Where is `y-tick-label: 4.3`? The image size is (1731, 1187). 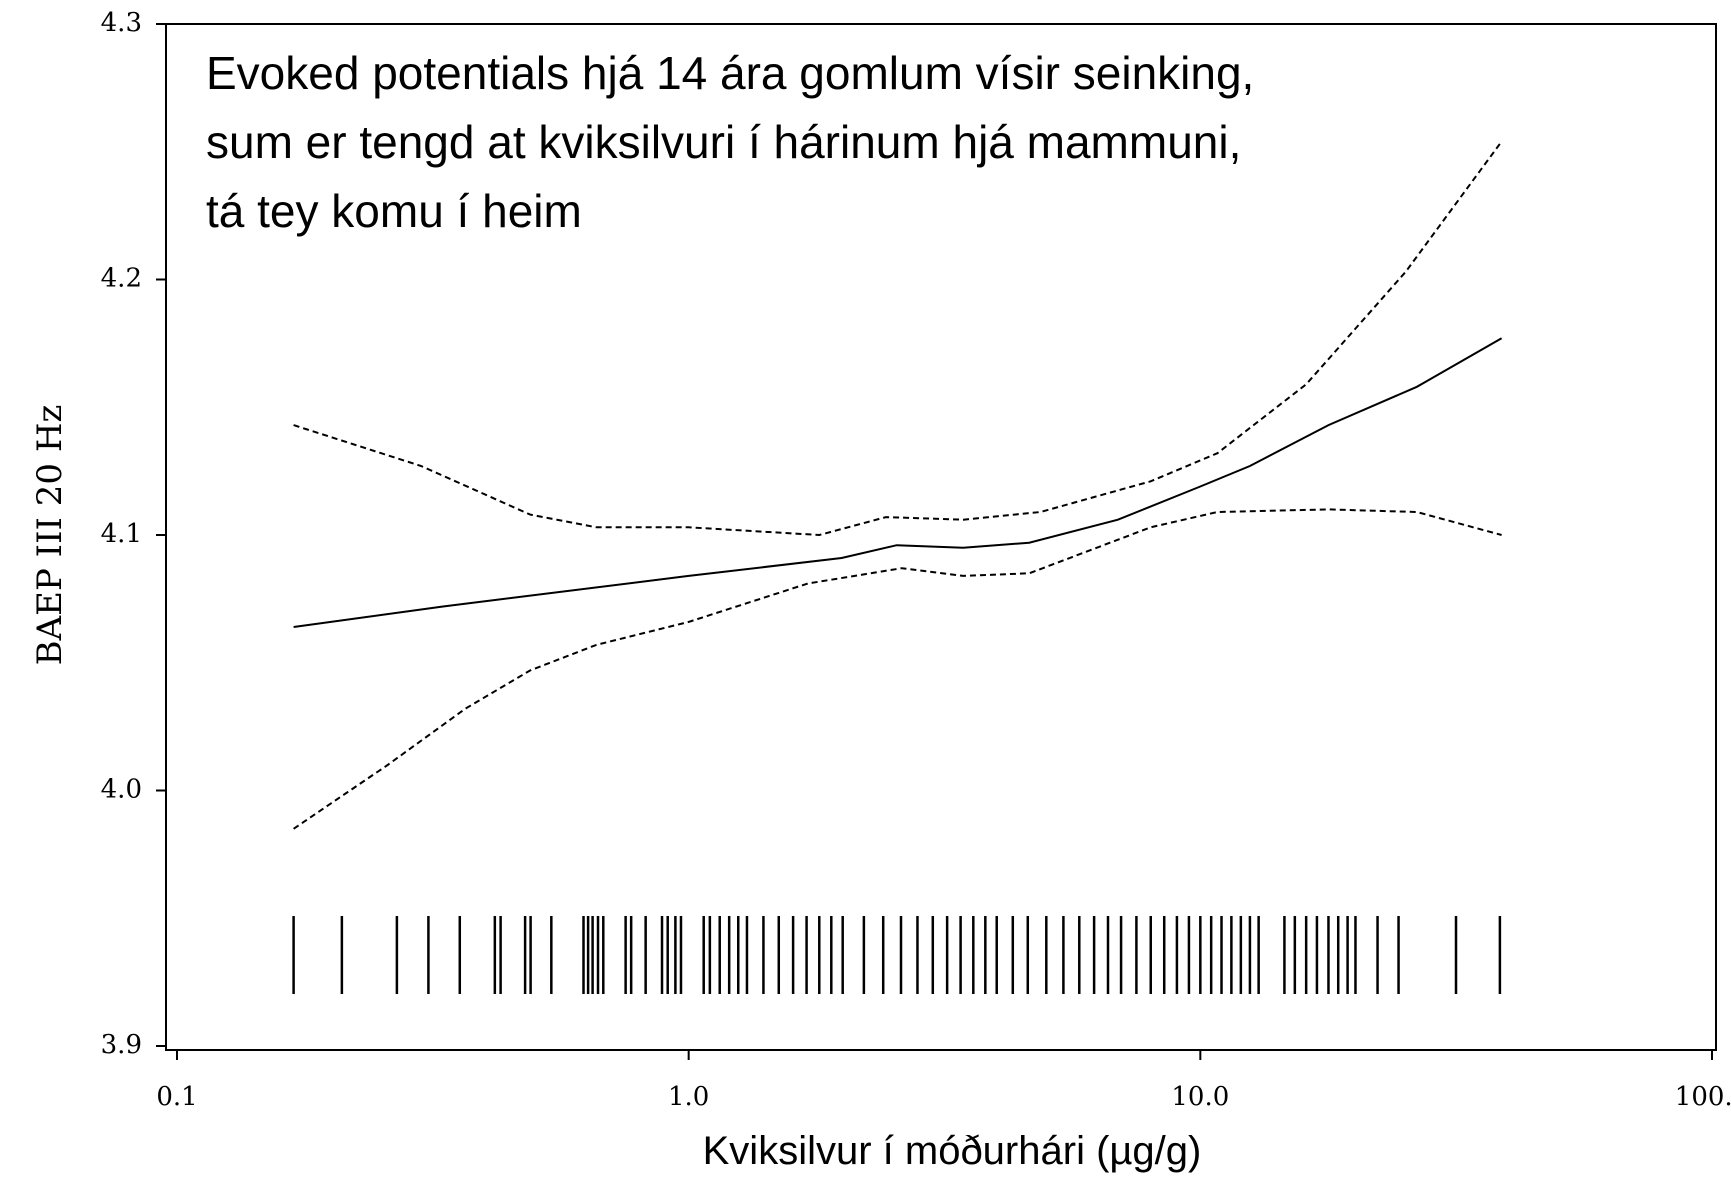 y-tick-label: 4.3 is located at coordinates (121, 23).